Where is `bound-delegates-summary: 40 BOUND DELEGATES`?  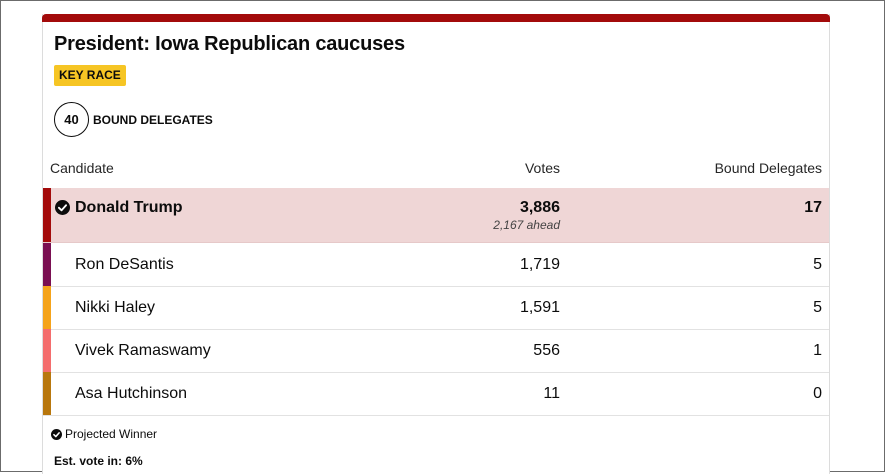
bound-delegates-summary: 40 BOUND DELEGATES is located at coordinates (133, 119).